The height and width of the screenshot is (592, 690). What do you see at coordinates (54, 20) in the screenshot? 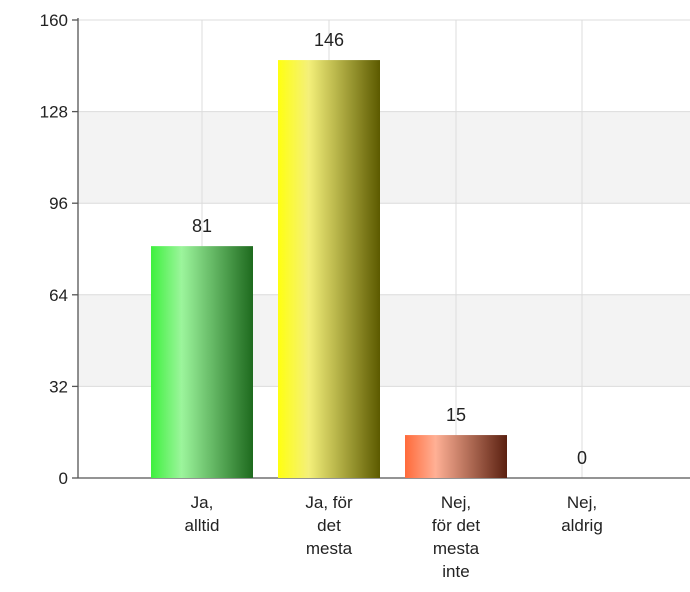
I see `y-tick-label: 160` at bounding box center [54, 20].